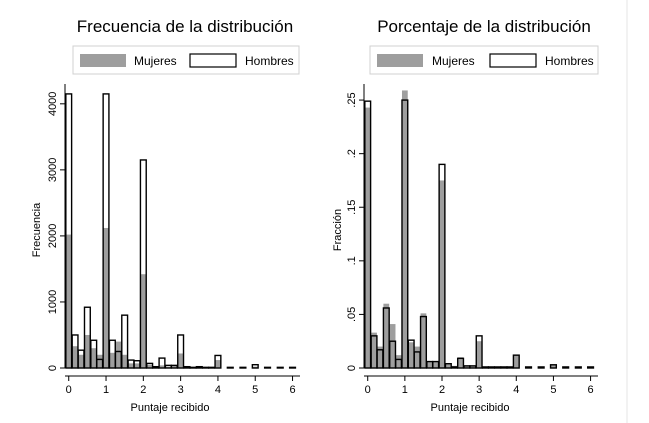  What do you see at coordinates (352, 153) in the screenshot?
I see `y-tick-label: .2` at bounding box center [352, 153].